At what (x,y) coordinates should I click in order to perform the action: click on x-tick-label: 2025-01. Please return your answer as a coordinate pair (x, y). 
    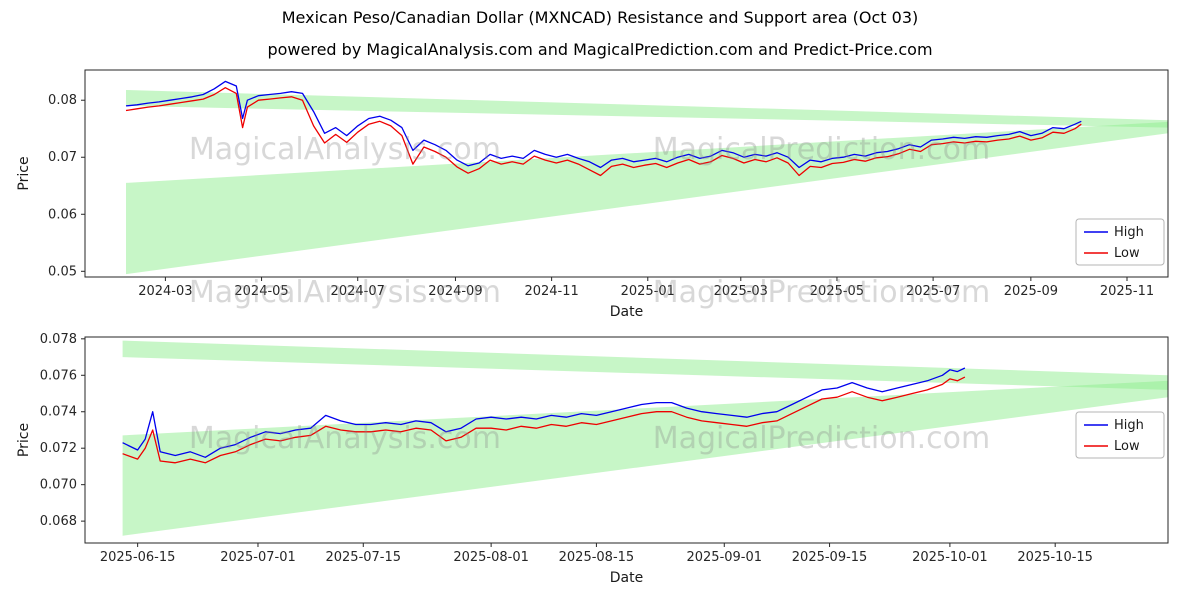
    Looking at the image, I should click on (648, 291).